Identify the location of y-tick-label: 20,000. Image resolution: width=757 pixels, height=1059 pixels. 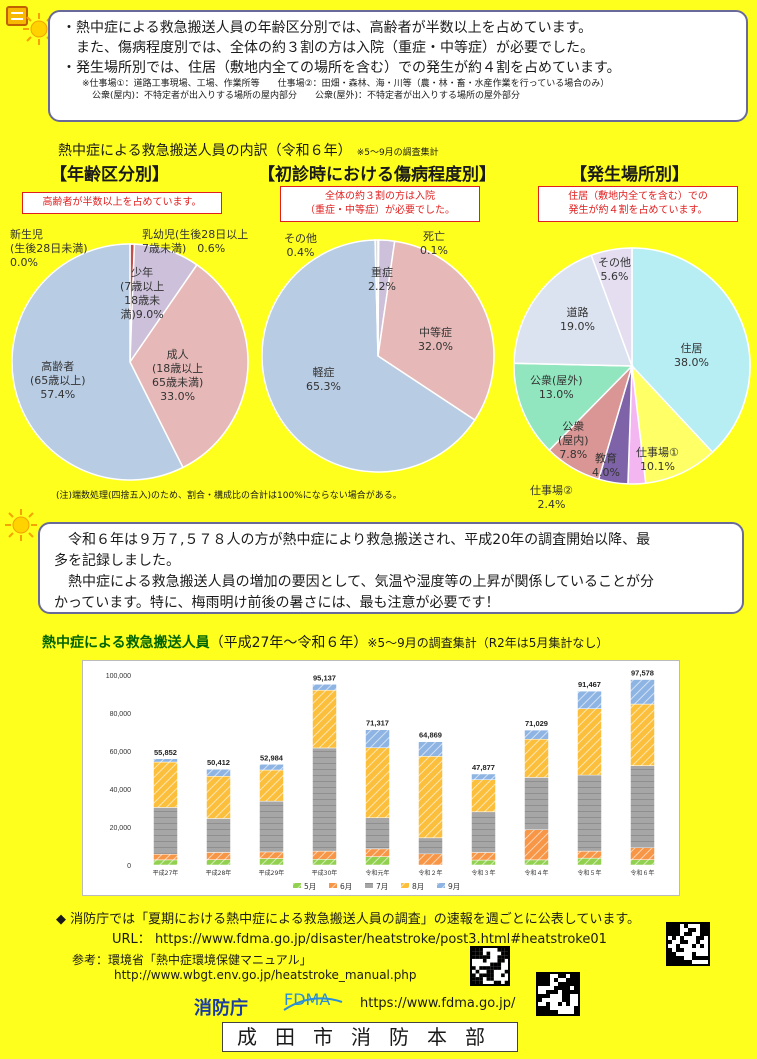
(121, 828).